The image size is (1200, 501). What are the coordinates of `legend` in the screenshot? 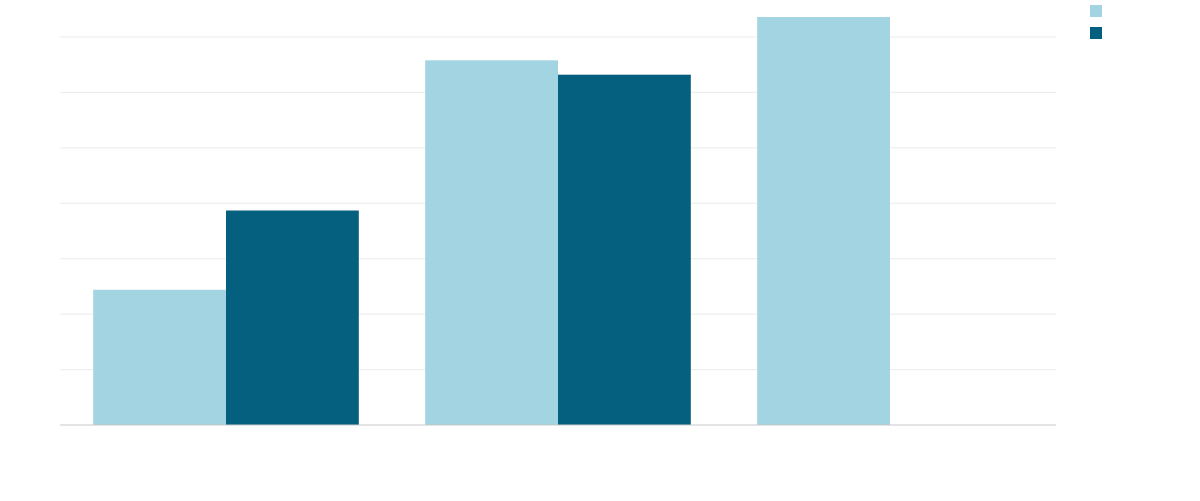 It's located at (1096, 22).